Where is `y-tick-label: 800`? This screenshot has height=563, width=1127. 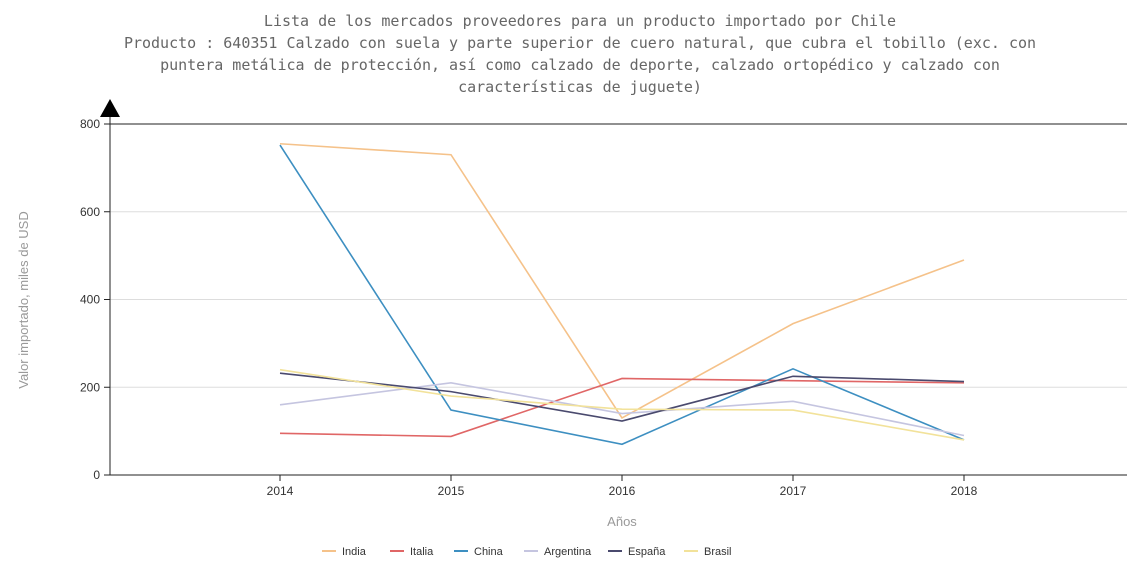
y-tick-label: 800 is located at coordinates (90, 124).